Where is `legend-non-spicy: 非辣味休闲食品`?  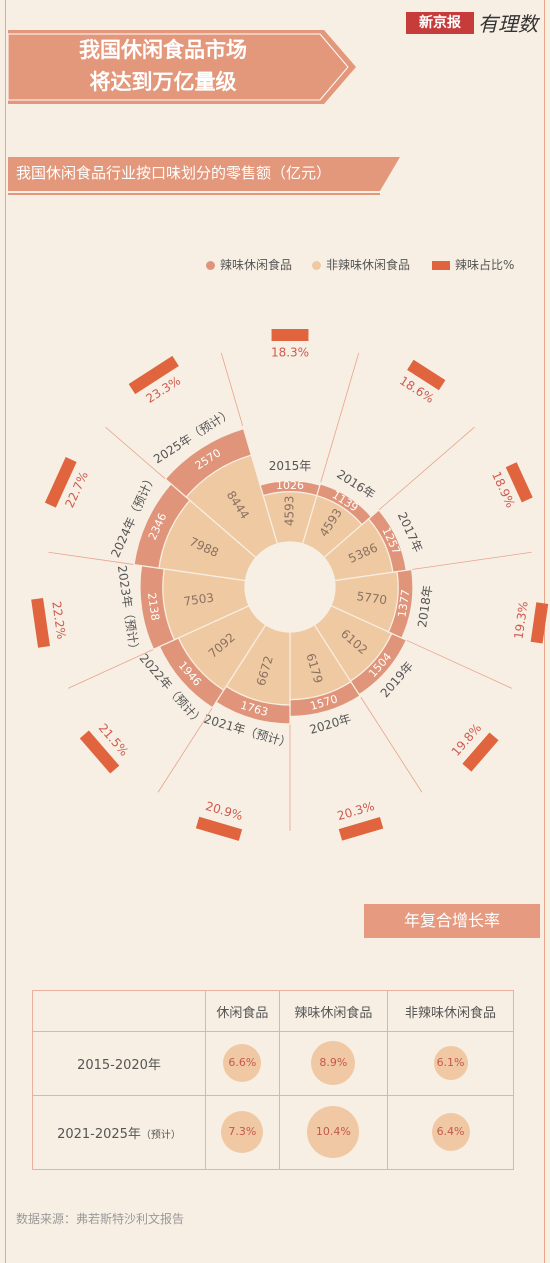 legend-non-spicy: 非辣味休闲食品 is located at coordinates (361, 264).